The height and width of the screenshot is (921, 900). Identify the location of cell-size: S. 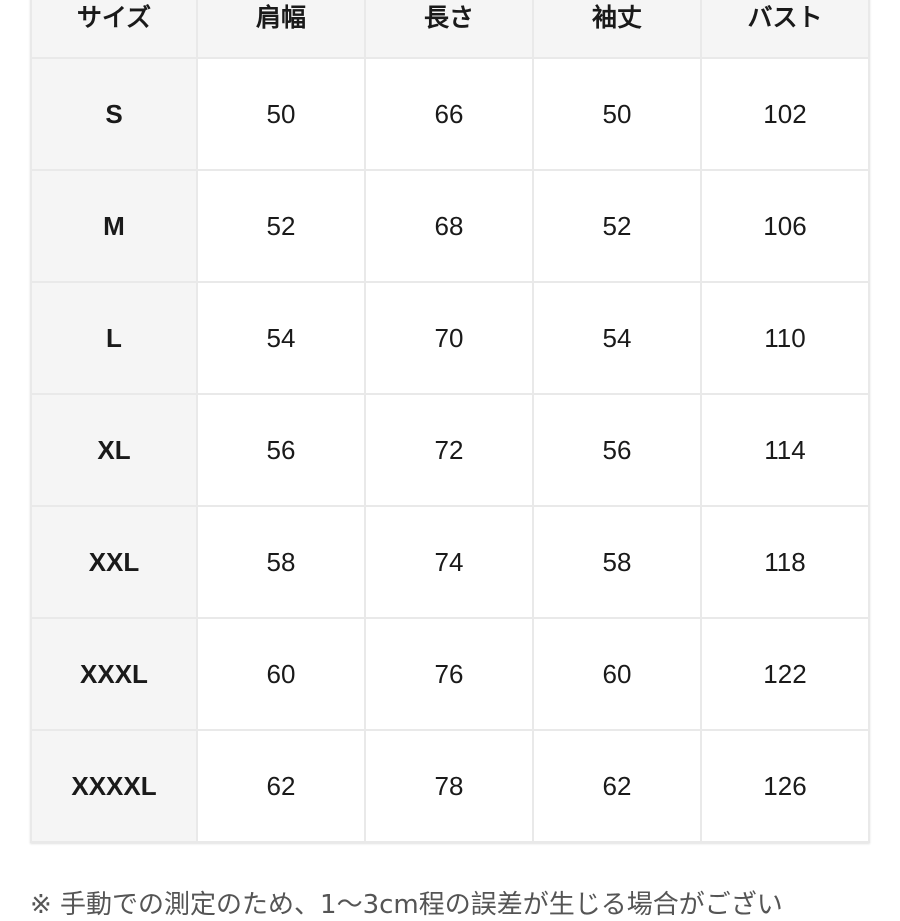
(114, 114).